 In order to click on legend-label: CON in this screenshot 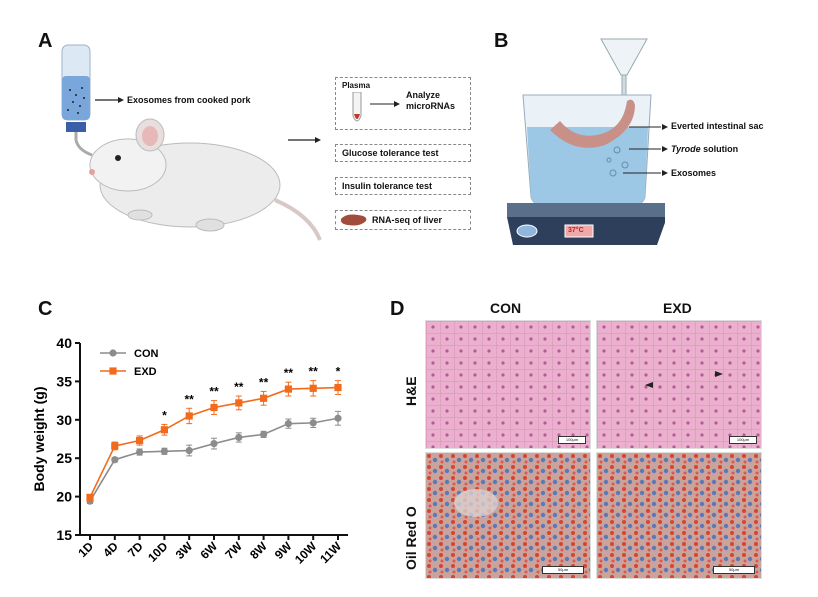, I will do `click(146, 354)`.